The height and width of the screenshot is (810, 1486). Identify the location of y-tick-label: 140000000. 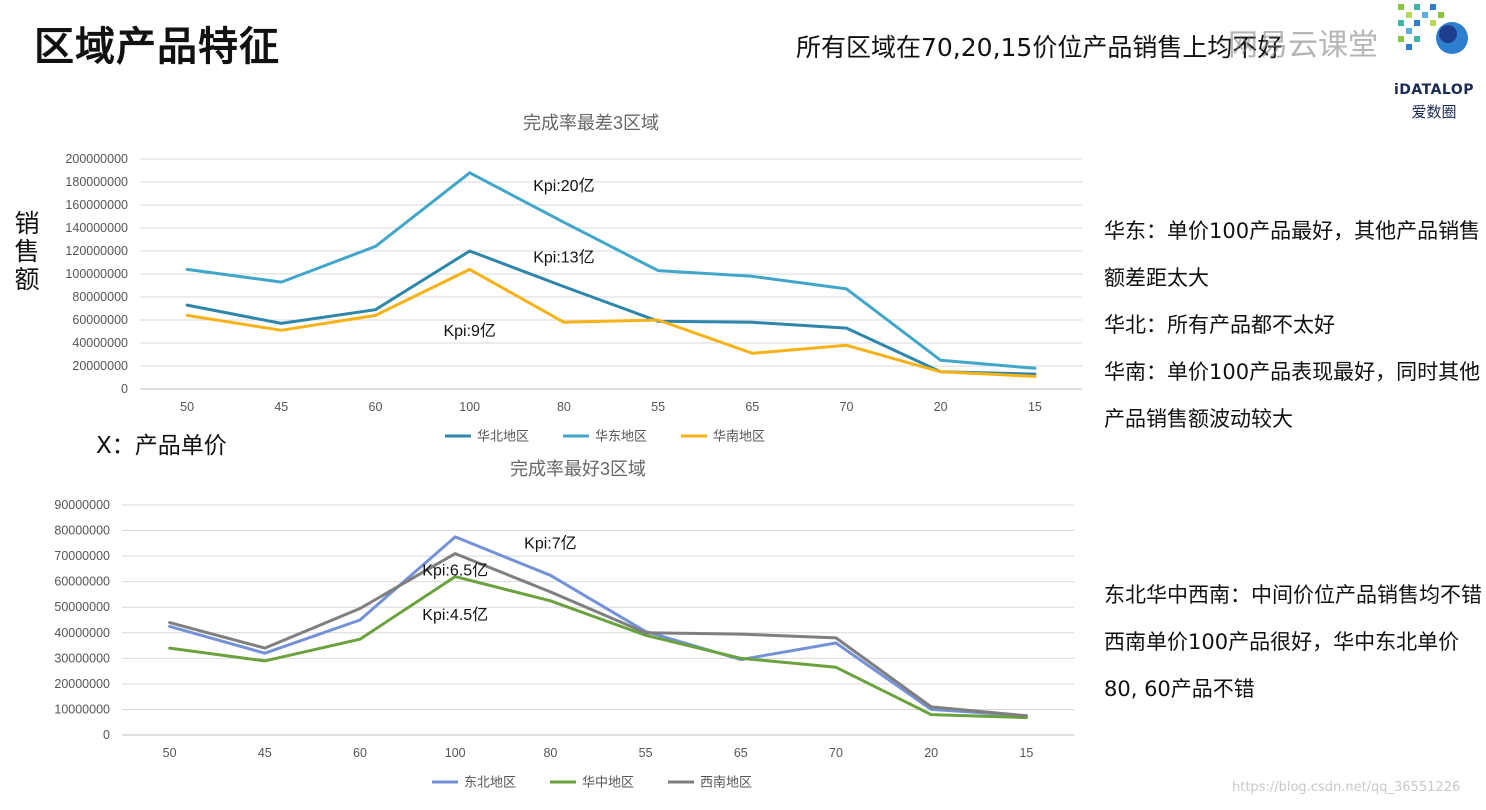
(96, 228).